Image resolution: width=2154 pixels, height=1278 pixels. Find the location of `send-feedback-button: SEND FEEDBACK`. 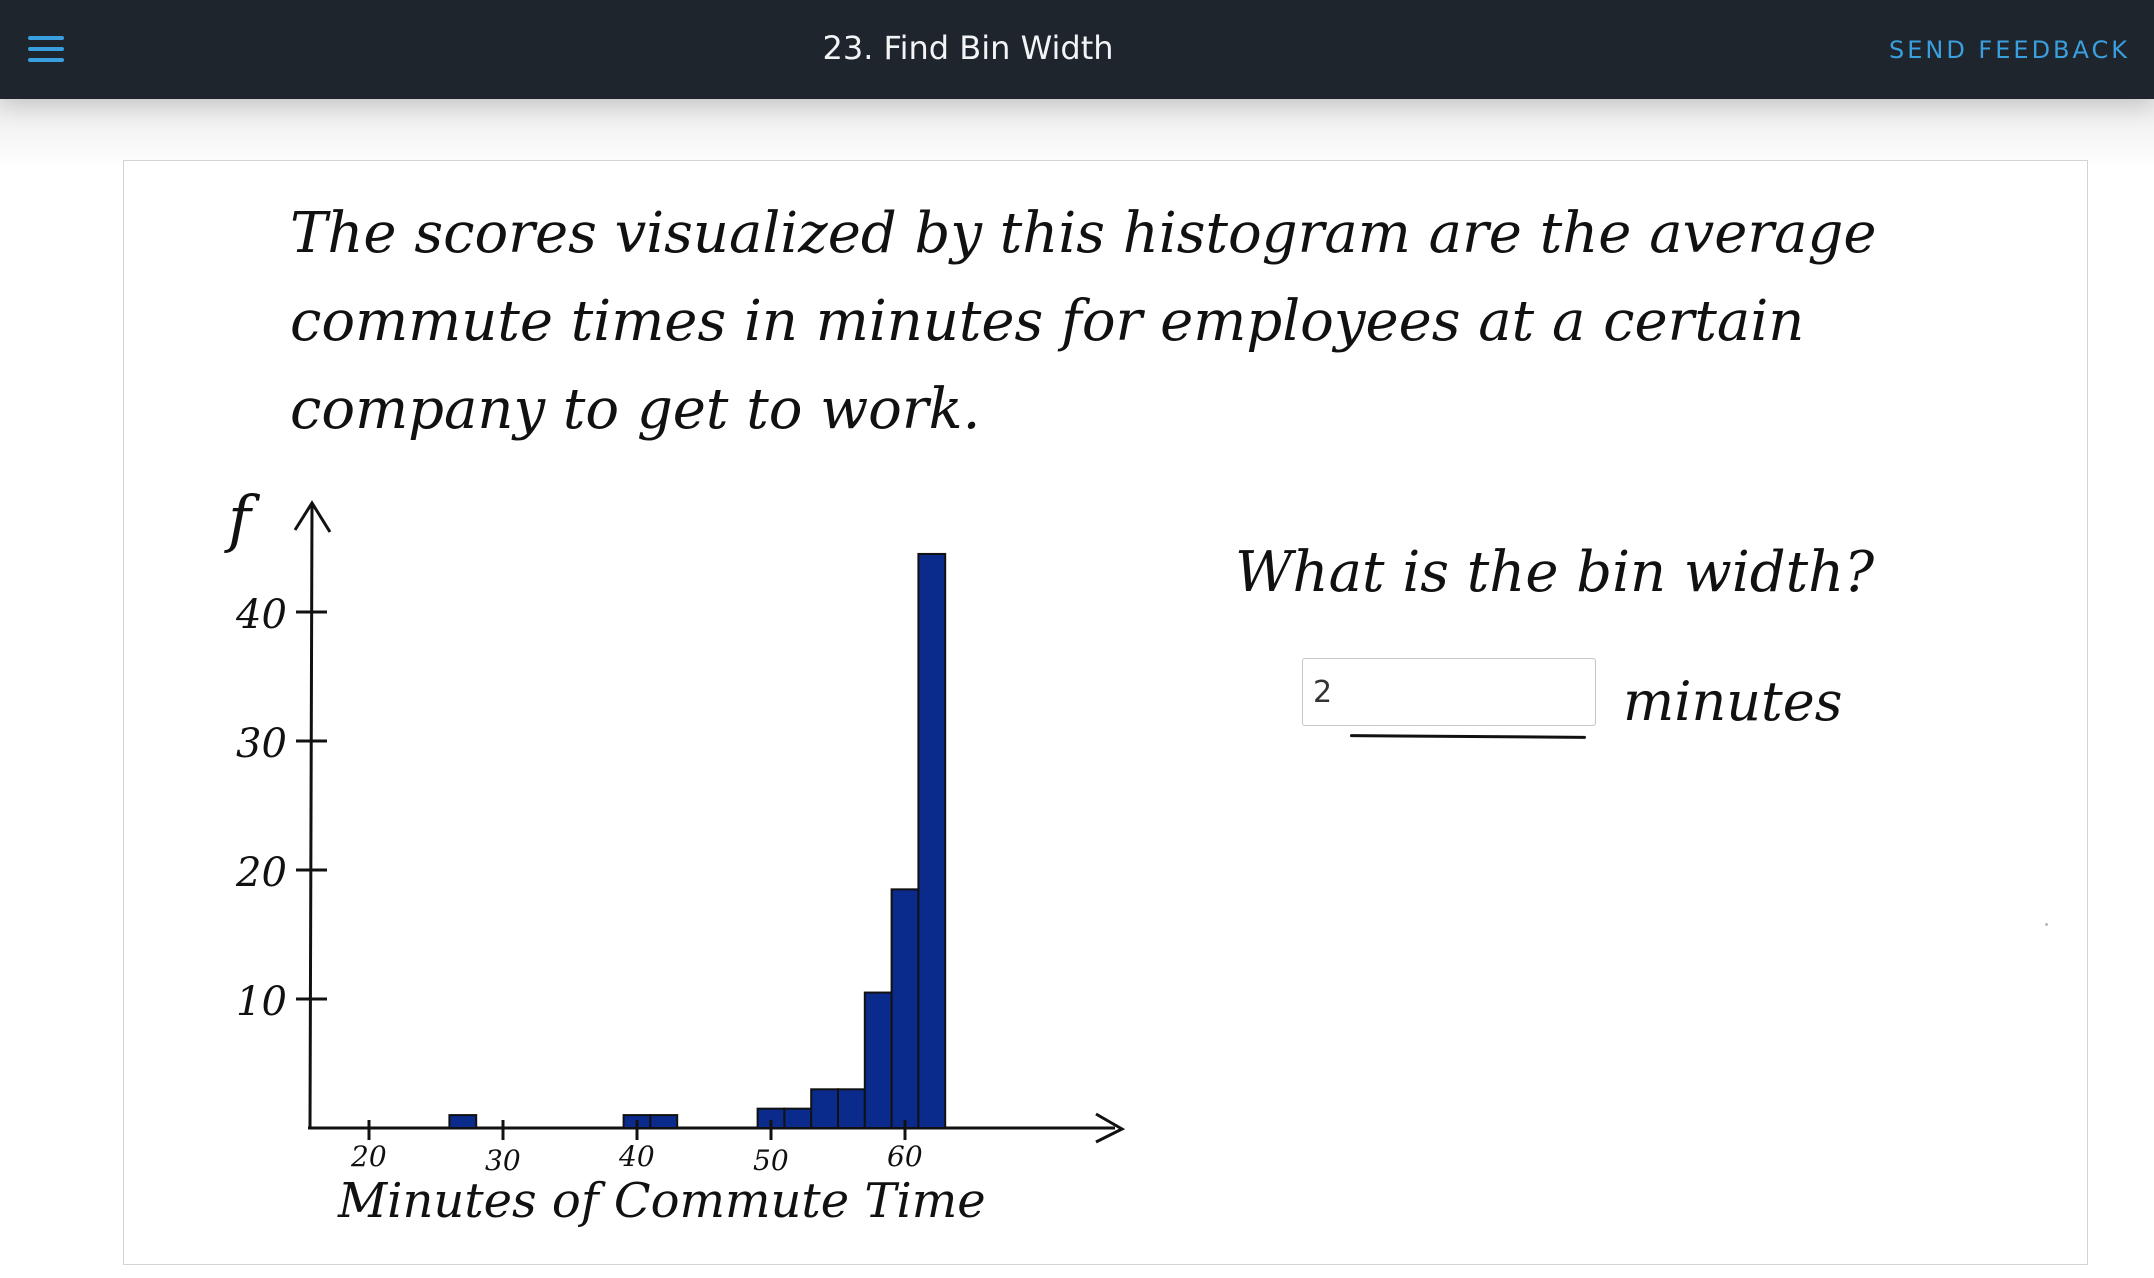

send-feedback-button: SEND FEEDBACK is located at coordinates (2009, 50).